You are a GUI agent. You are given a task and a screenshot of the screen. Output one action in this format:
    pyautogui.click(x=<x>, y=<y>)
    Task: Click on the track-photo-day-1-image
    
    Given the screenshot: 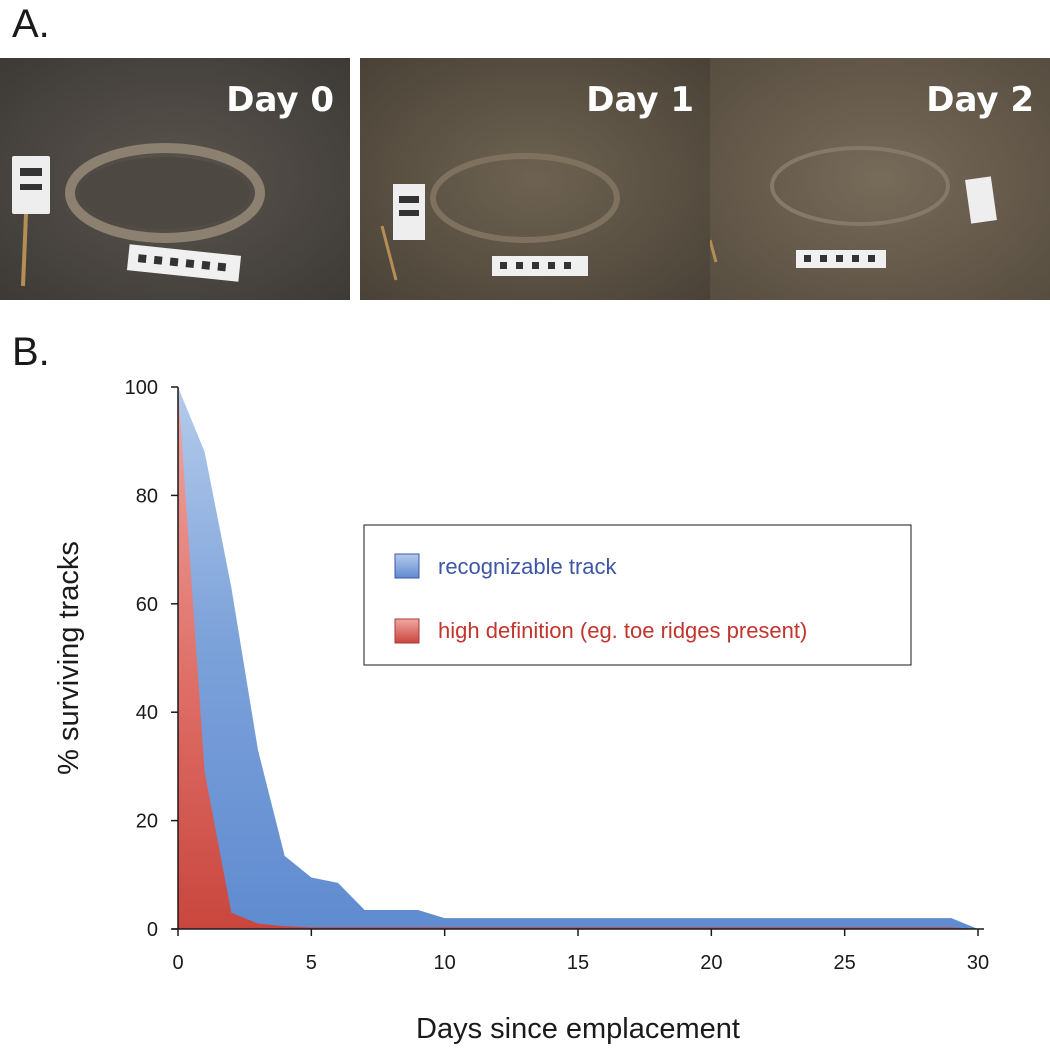 What is the action you would take?
    pyautogui.click(x=535, y=179)
    